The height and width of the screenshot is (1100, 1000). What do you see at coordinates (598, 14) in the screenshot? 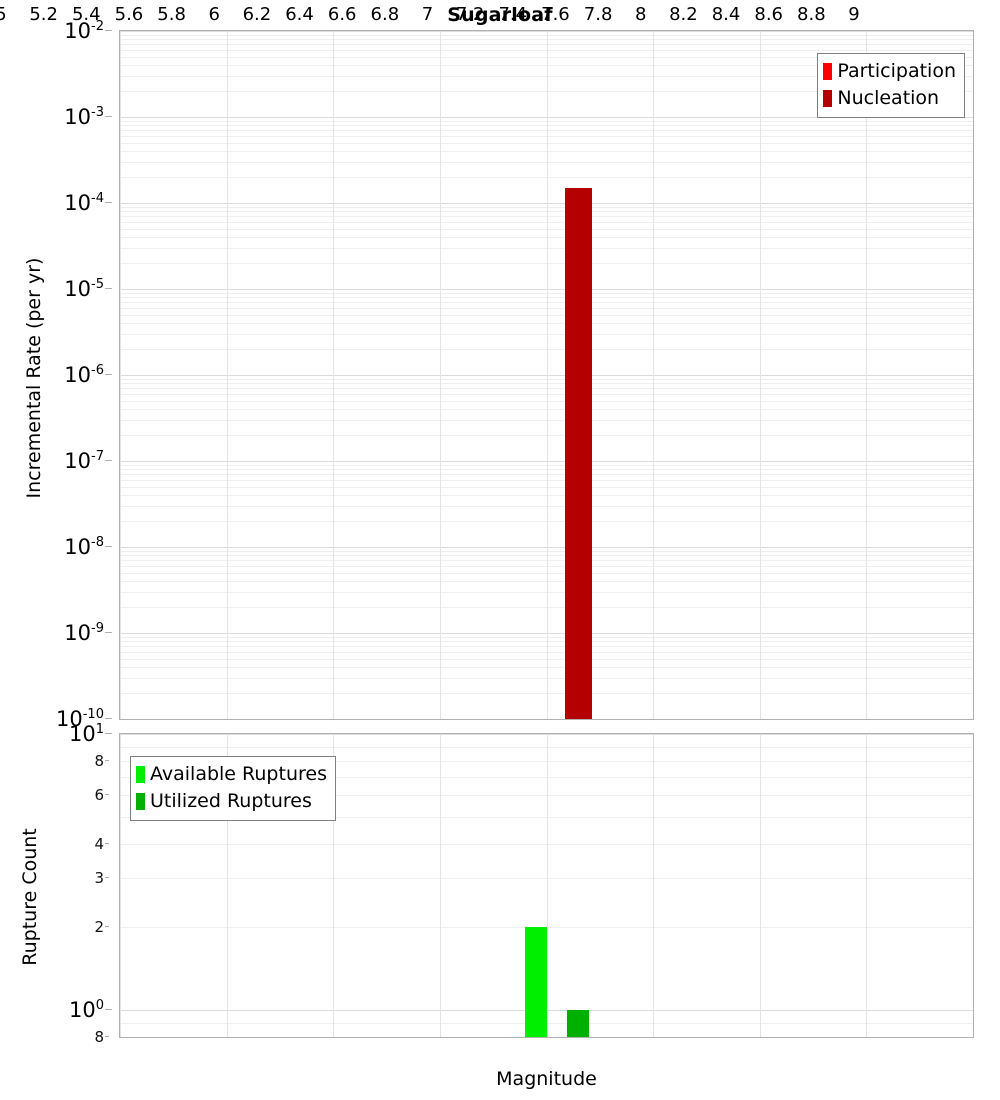
I see `x-tick-label: 7.8` at bounding box center [598, 14].